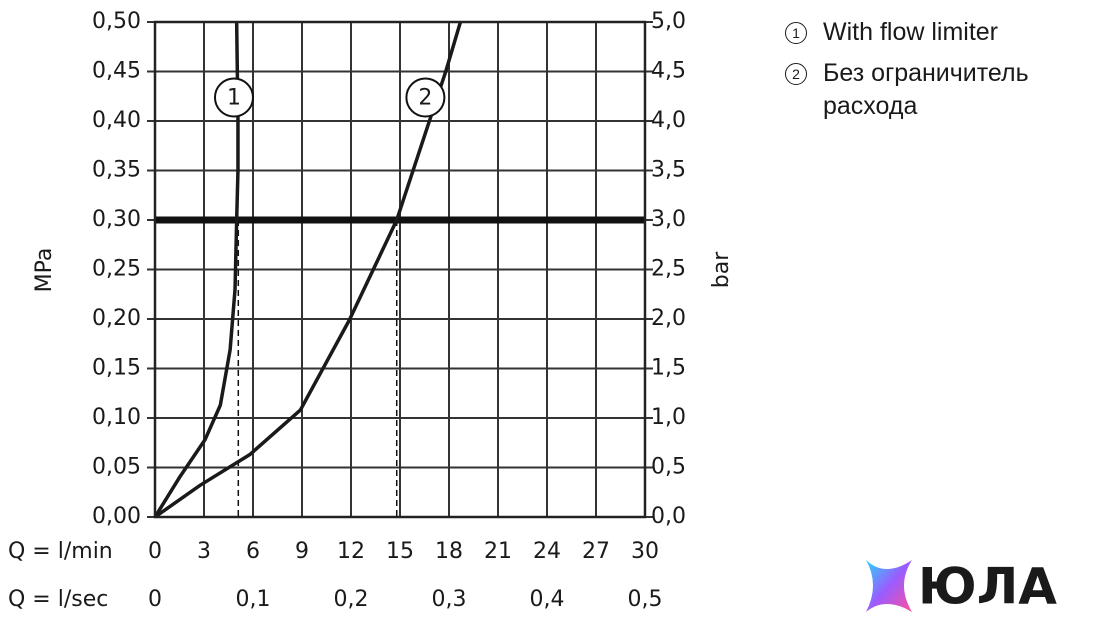 The width and height of the screenshot is (1100, 619). What do you see at coordinates (596, 551) in the screenshot?
I see `x-tick-label: 27` at bounding box center [596, 551].